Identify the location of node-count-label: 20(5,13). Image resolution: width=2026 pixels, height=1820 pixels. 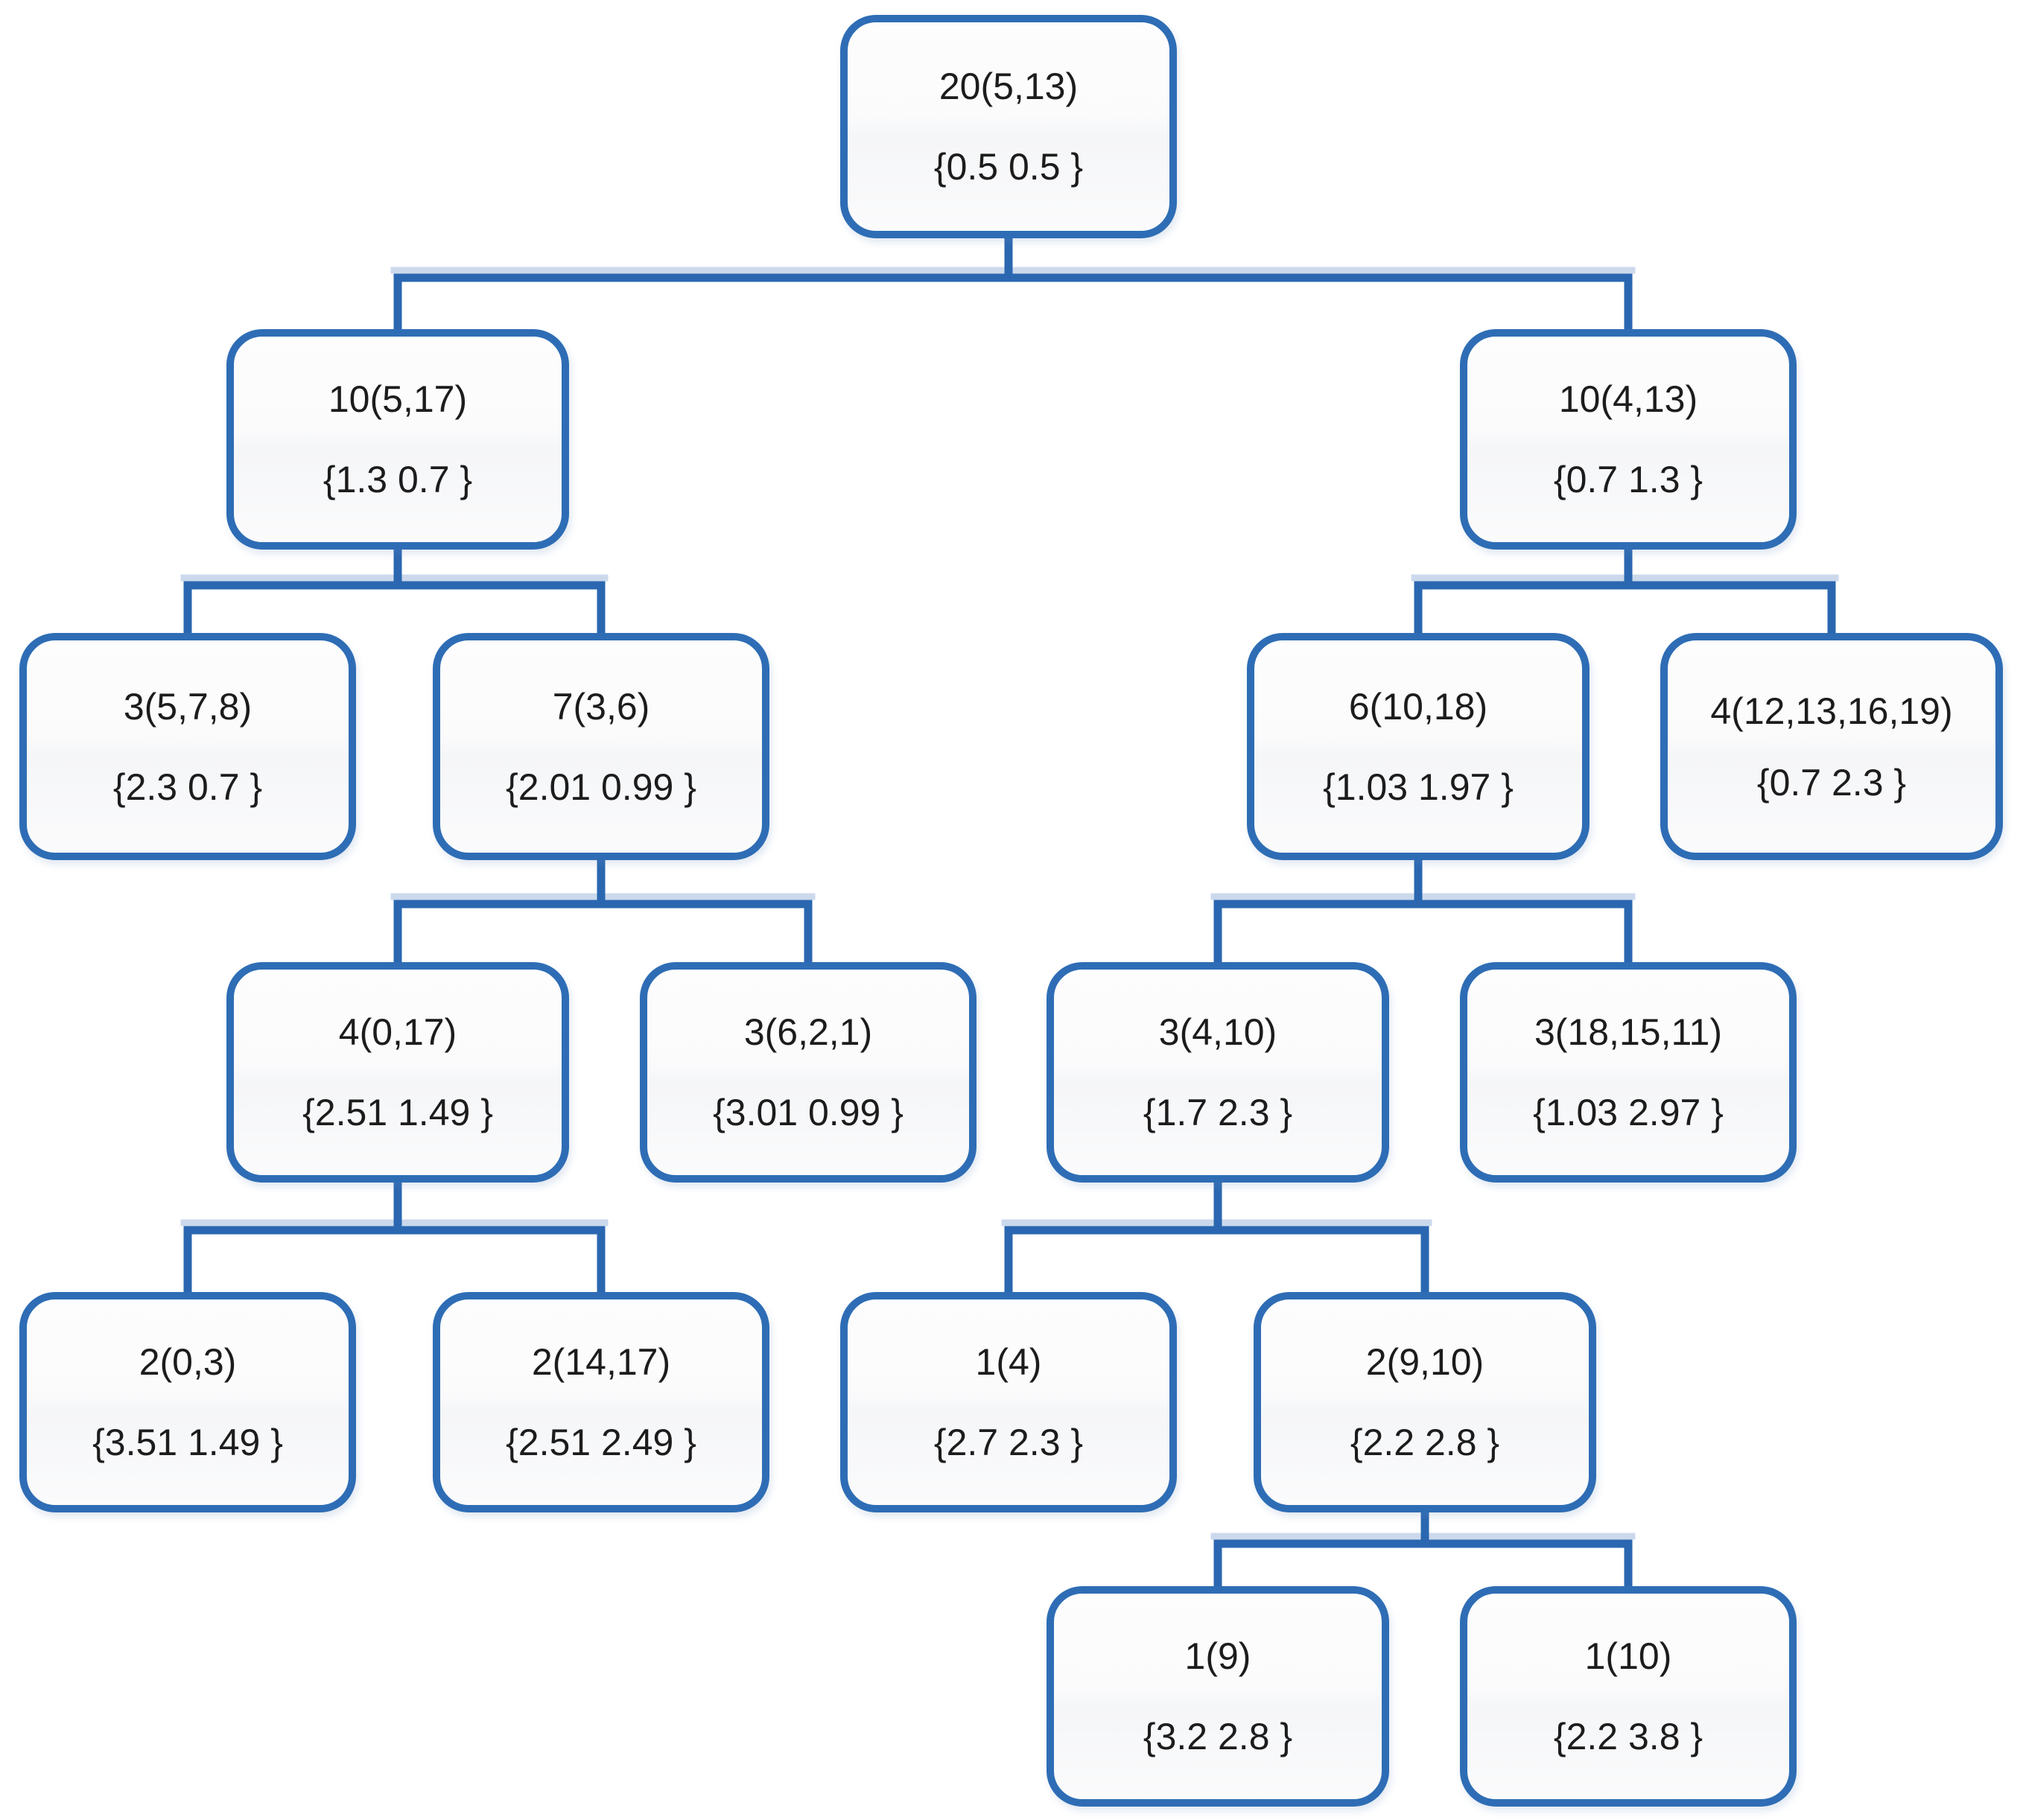
(1009, 86).